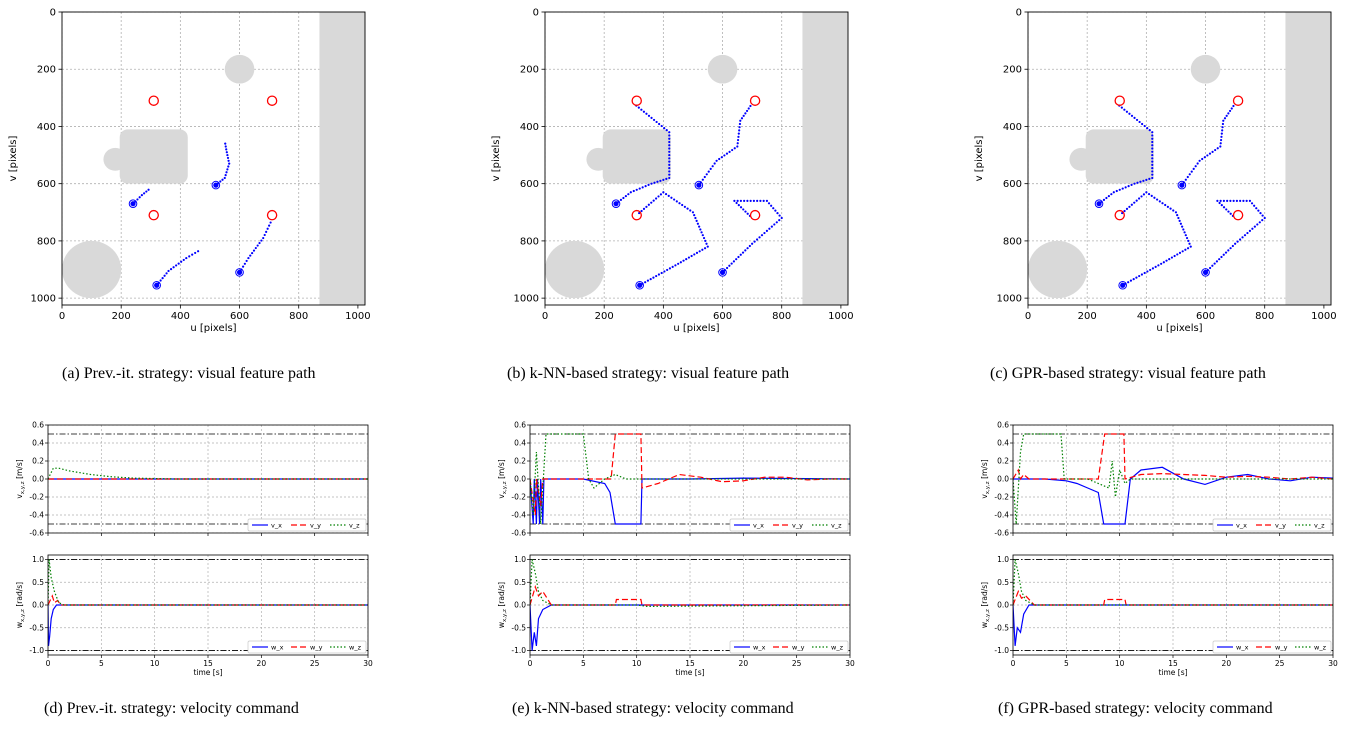 This screenshot has width=1360, height=731. What do you see at coordinates (758, 526) in the screenshot?
I see `legend-label: v_x` at bounding box center [758, 526].